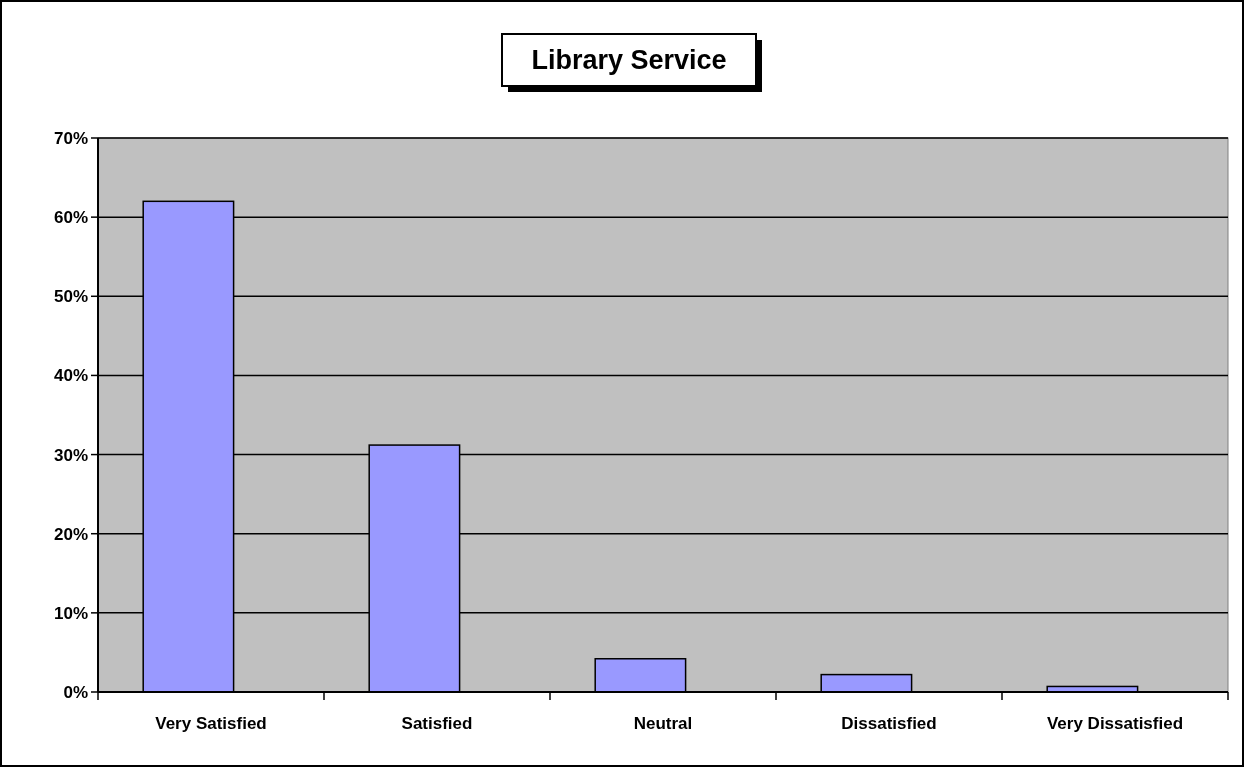  I want to click on y-tick-label: 10%, so click(70, 613).